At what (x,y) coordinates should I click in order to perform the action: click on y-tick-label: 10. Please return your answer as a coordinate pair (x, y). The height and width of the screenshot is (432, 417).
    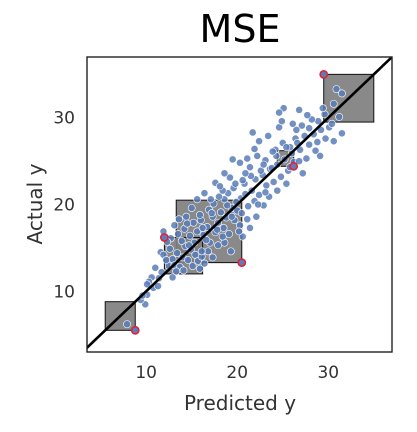
    Looking at the image, I should click on (64, 292).